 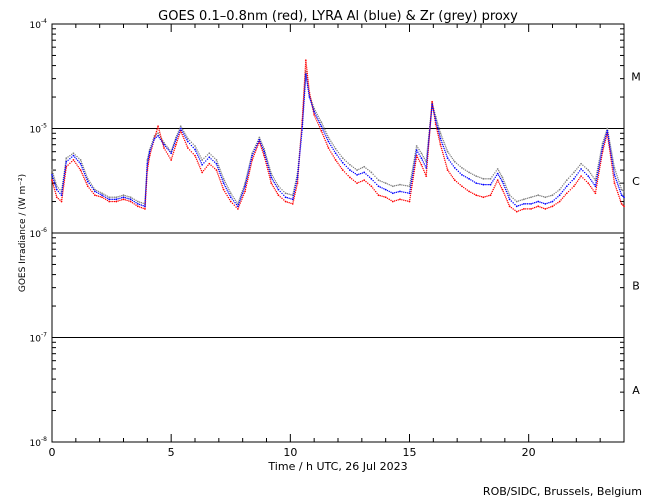 What do you see at coordinates (23, 233) in the screenshot?
I see `y-axis-label: GOES Irradiance / (W m⁻²)` at bounding box center [23, 233].